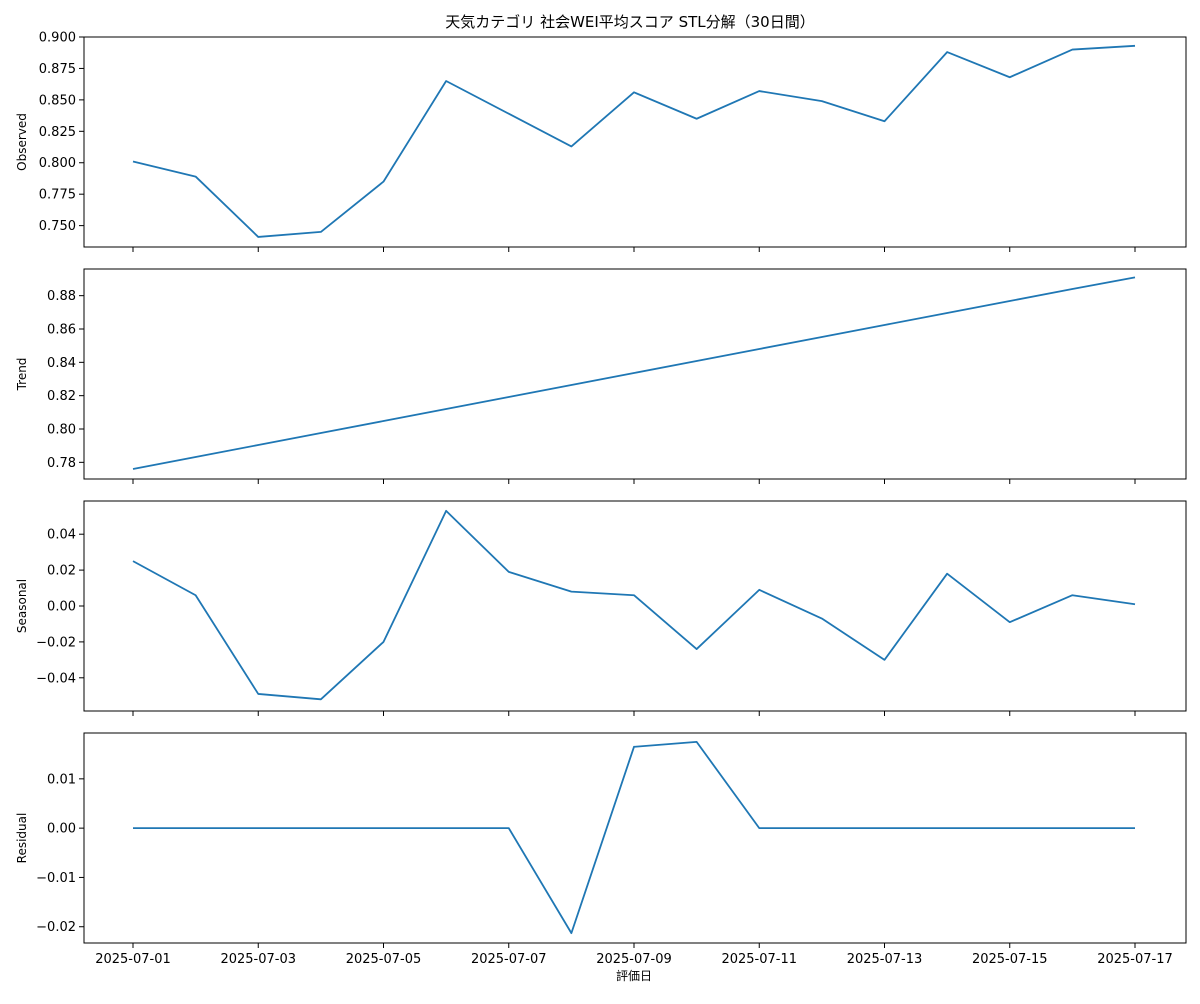  Describe the element at coordinates (56, 678) in the screenshot. I see `y-tick-label: −0.04` at that location.